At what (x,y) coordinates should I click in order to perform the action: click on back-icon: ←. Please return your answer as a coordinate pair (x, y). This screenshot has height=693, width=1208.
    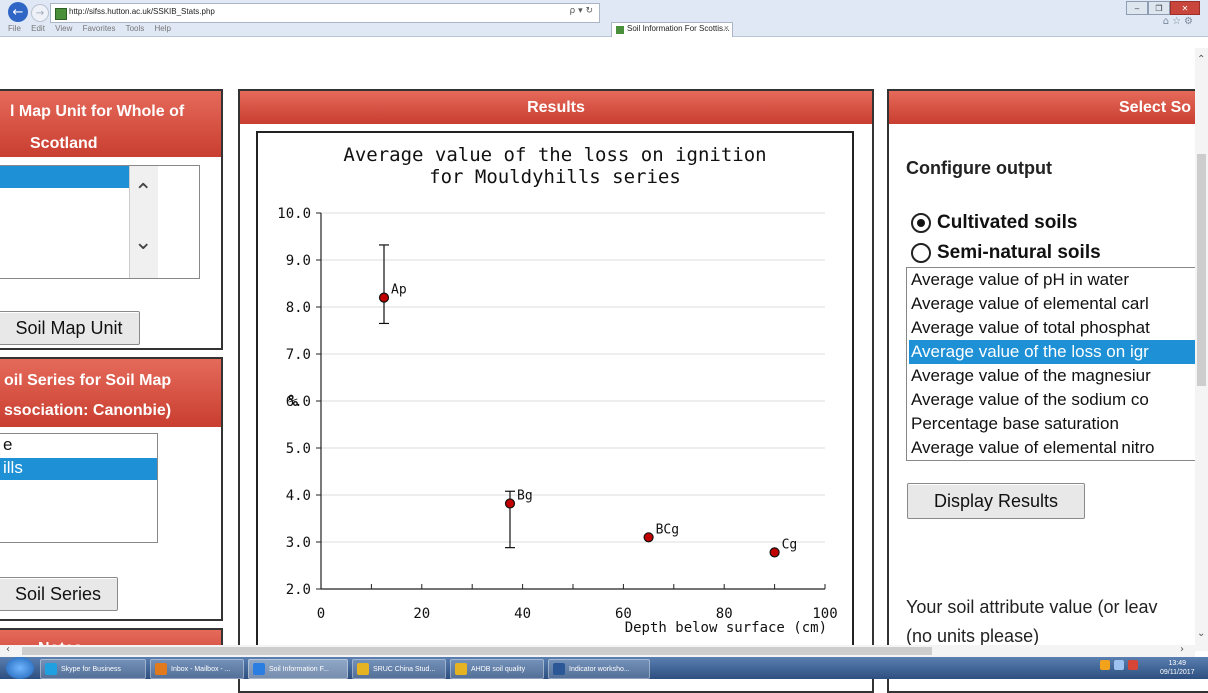
    Looking at the image, I should click on (18, 12).